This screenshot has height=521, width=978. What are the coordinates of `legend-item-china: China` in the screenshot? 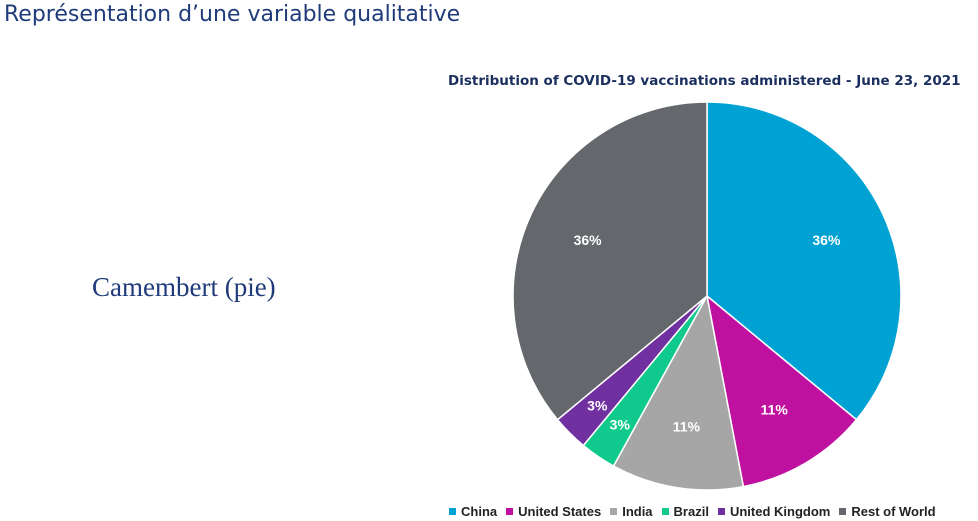 It's located at (473, 511).